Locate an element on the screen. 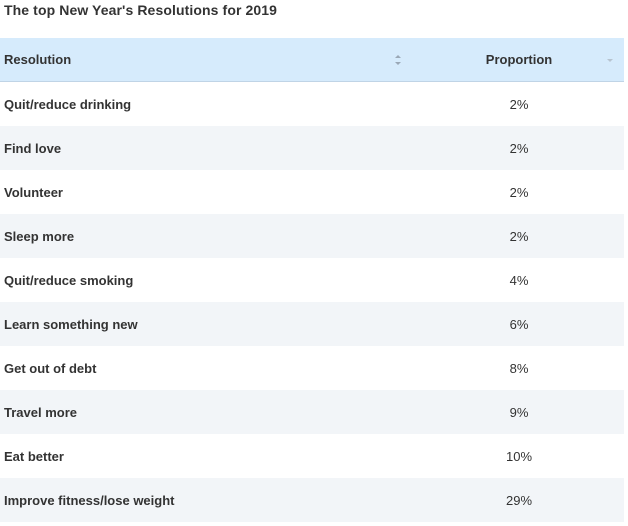 The height and width of the screenshot is (526, 628). resolution-cell: Improve fitness/lose weight is located at coordinates (207, 500).